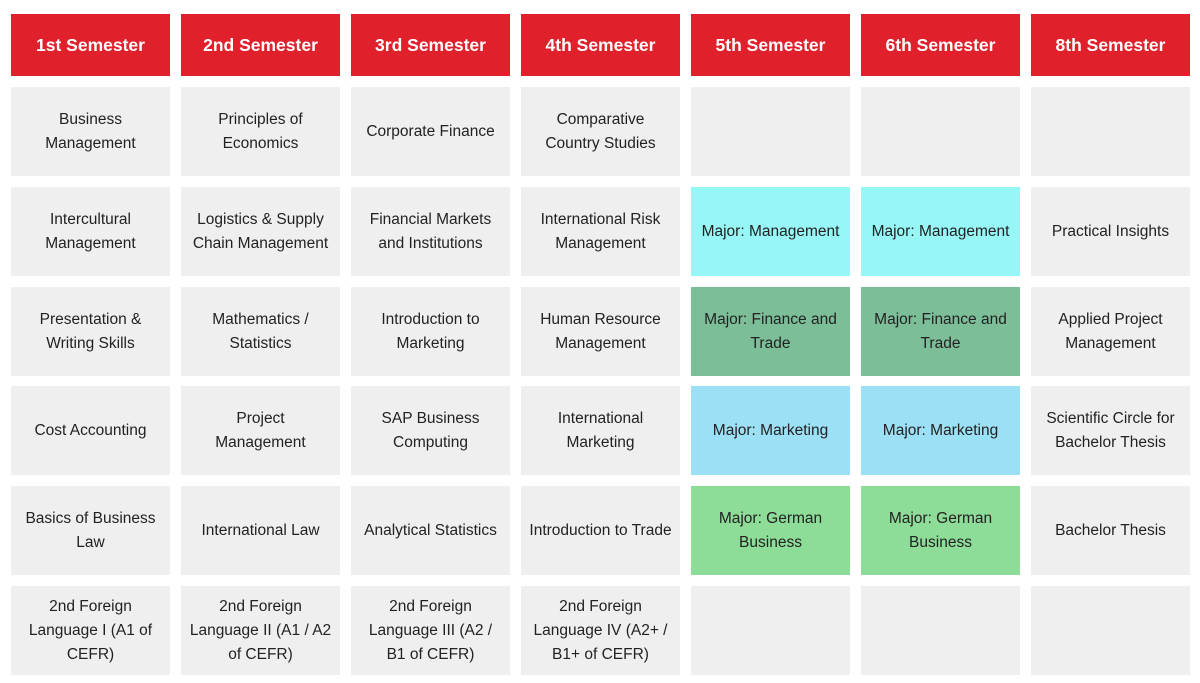  What do you see at coordinates (1110, 530) in the screenshot?
I see `course-cell: Bachelor Thesis` at bounding box center [1110, 530].